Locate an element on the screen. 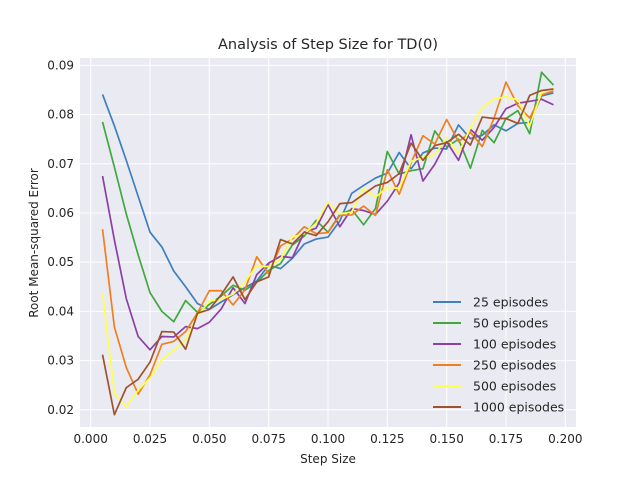  x-tick-label: 0.125 is located at coordinates (387, 439).